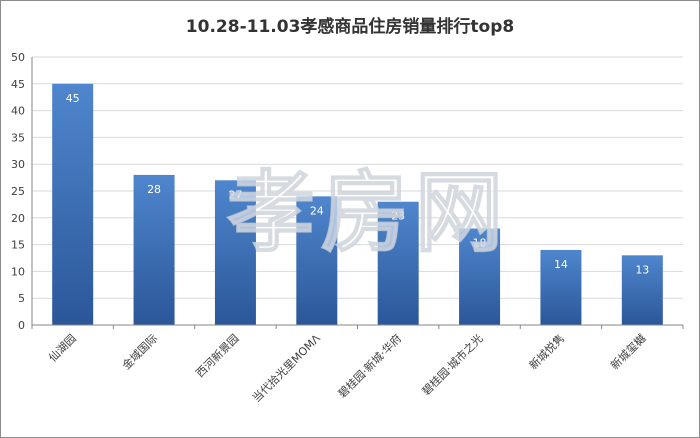 This screenshot has height=438, width=700. What do you see at coordinates (73, 98) in the screenshot?
I see `data-label: 45` at bounding box center [73, 98].